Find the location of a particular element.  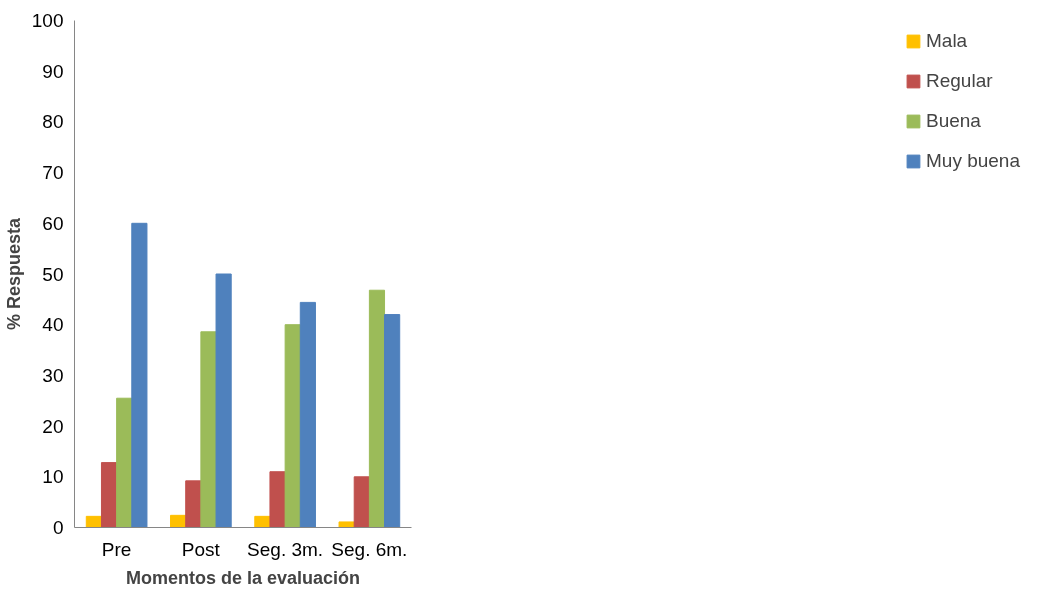

legend-label: Regular is located at coordinates (959, 81).